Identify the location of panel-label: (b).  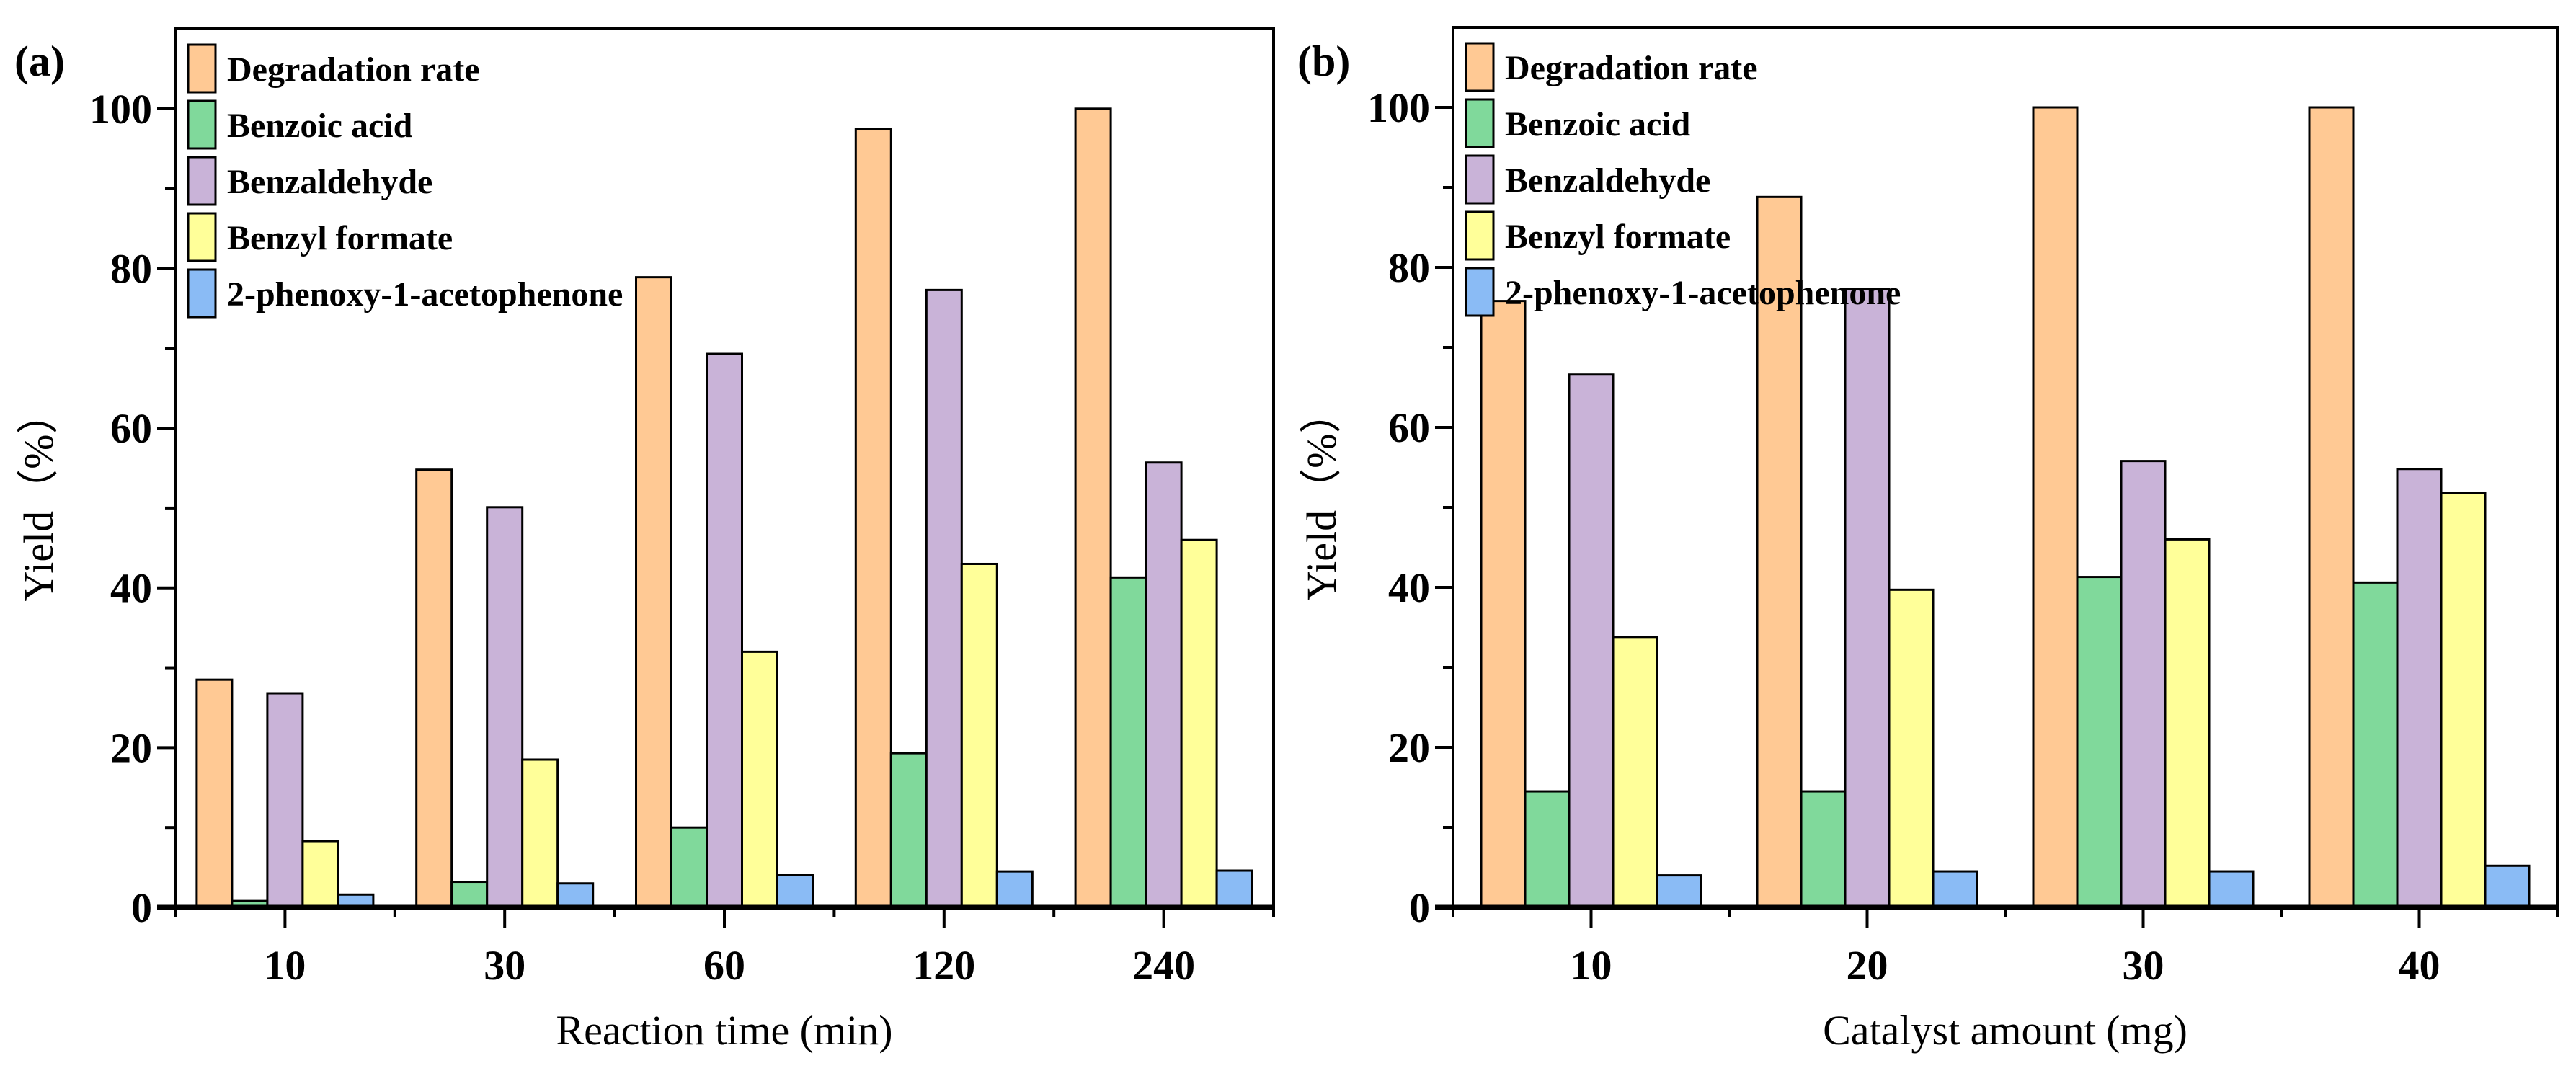
(1323, 61).